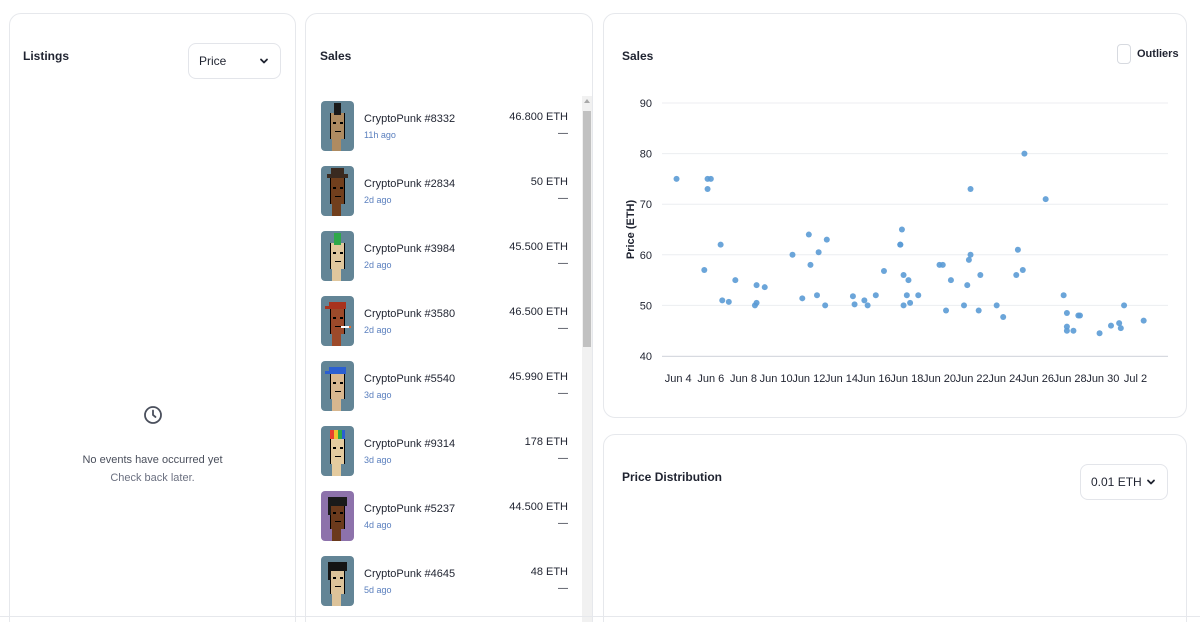  I want to click on sale-time: 3d ago, so click(378, 395).